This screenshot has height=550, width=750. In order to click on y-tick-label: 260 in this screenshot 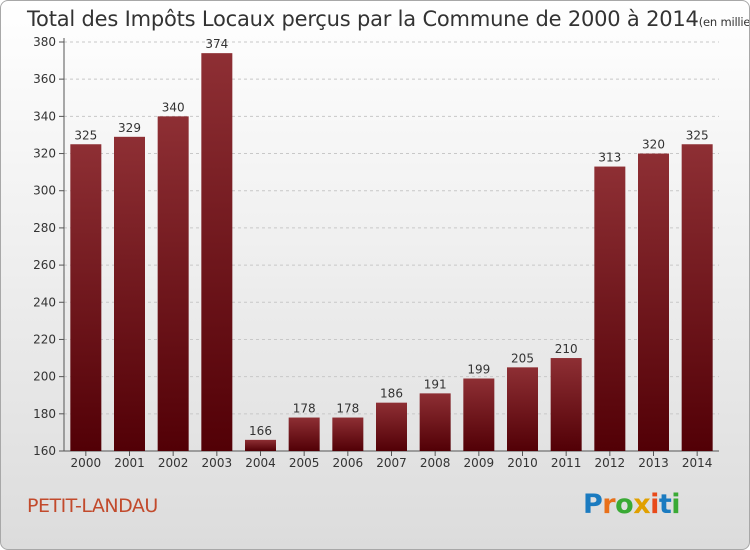, I will do `click(44, 265)`.